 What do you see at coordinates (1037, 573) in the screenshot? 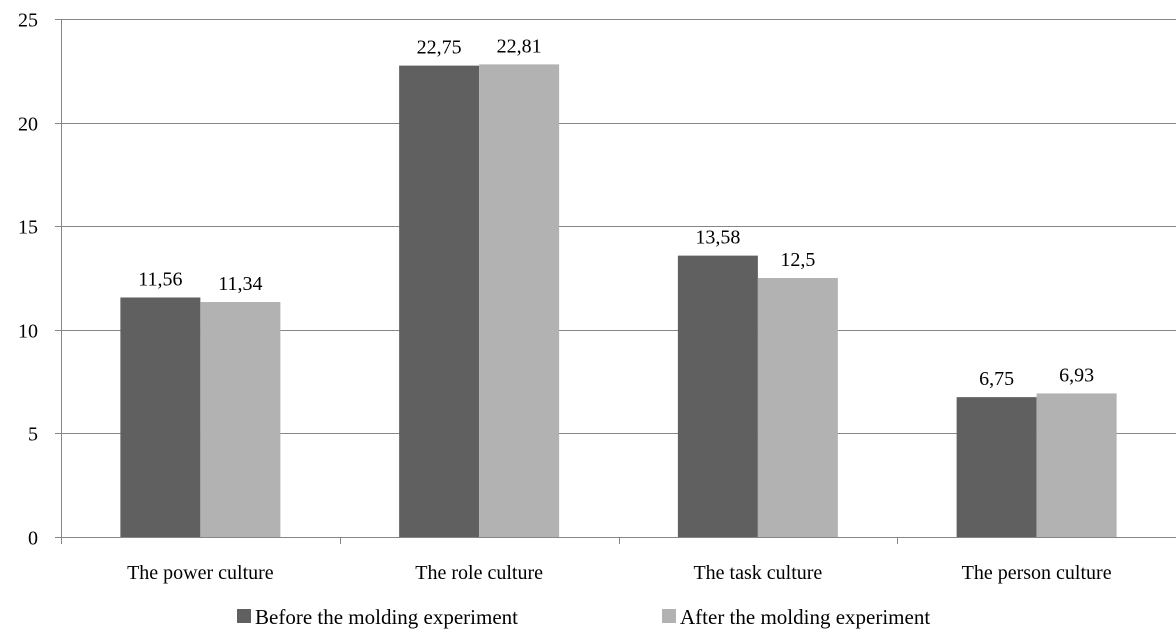
I see `category-label: The person culture` at bounding box center [1037, 573].